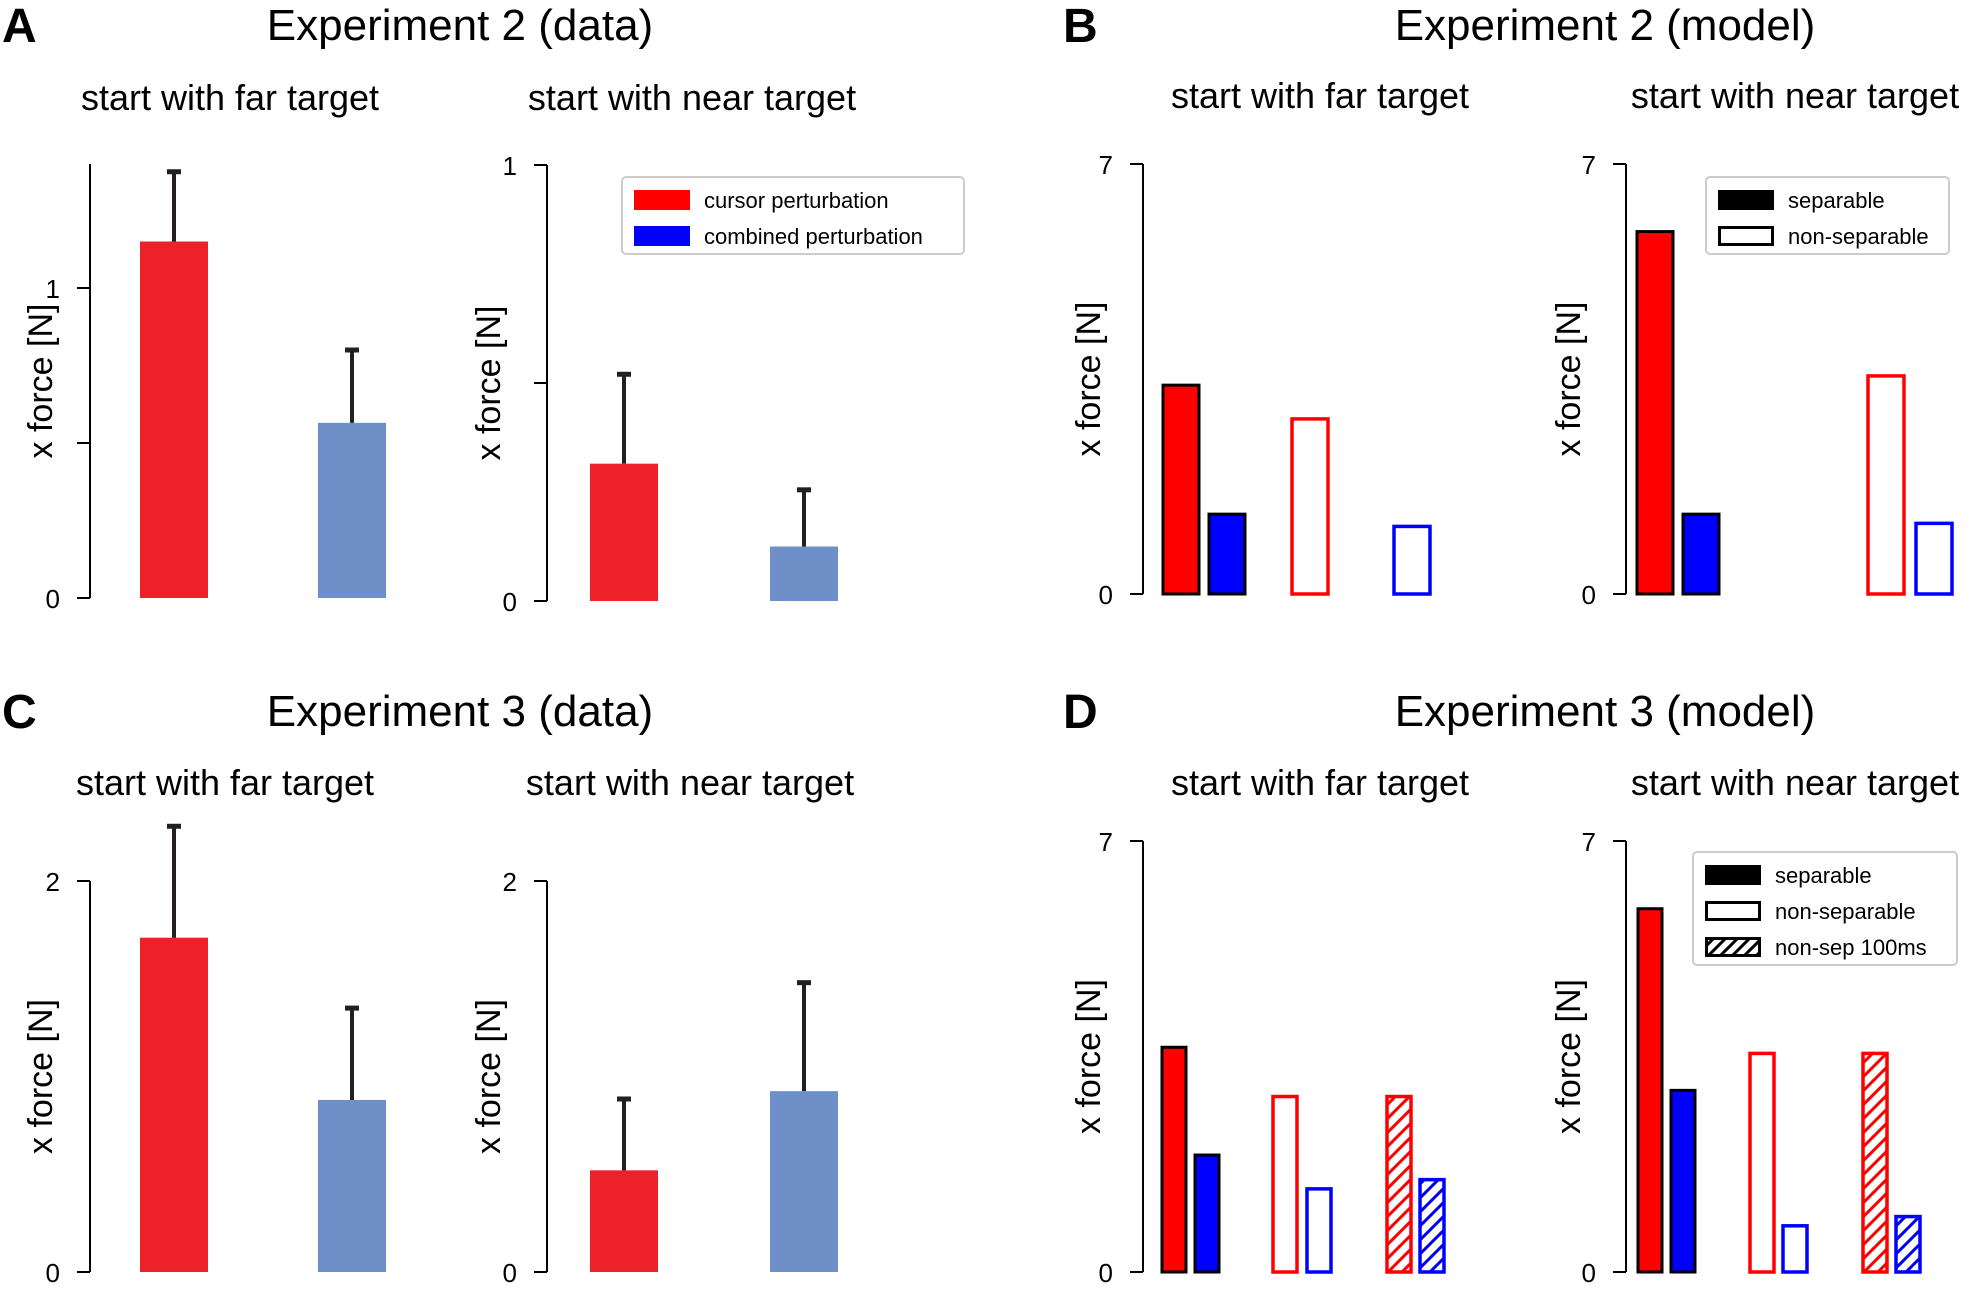 The image size is (1984, 1305). What do you see at coordinates (1080, 712) in the screenshot?
I see `panel-letter-d: D` at bounding box center [1080, 712].